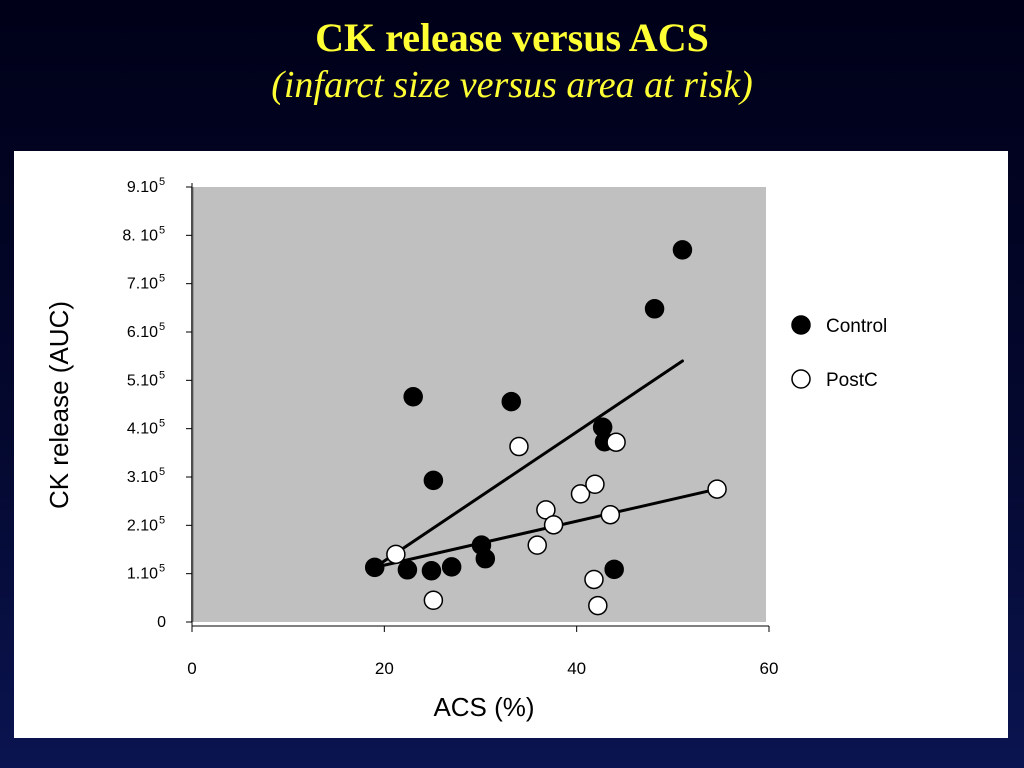  Describe the element at coordinates (142, 477) in the screenshot. I see `y-tick-label: 3.10` at that location.